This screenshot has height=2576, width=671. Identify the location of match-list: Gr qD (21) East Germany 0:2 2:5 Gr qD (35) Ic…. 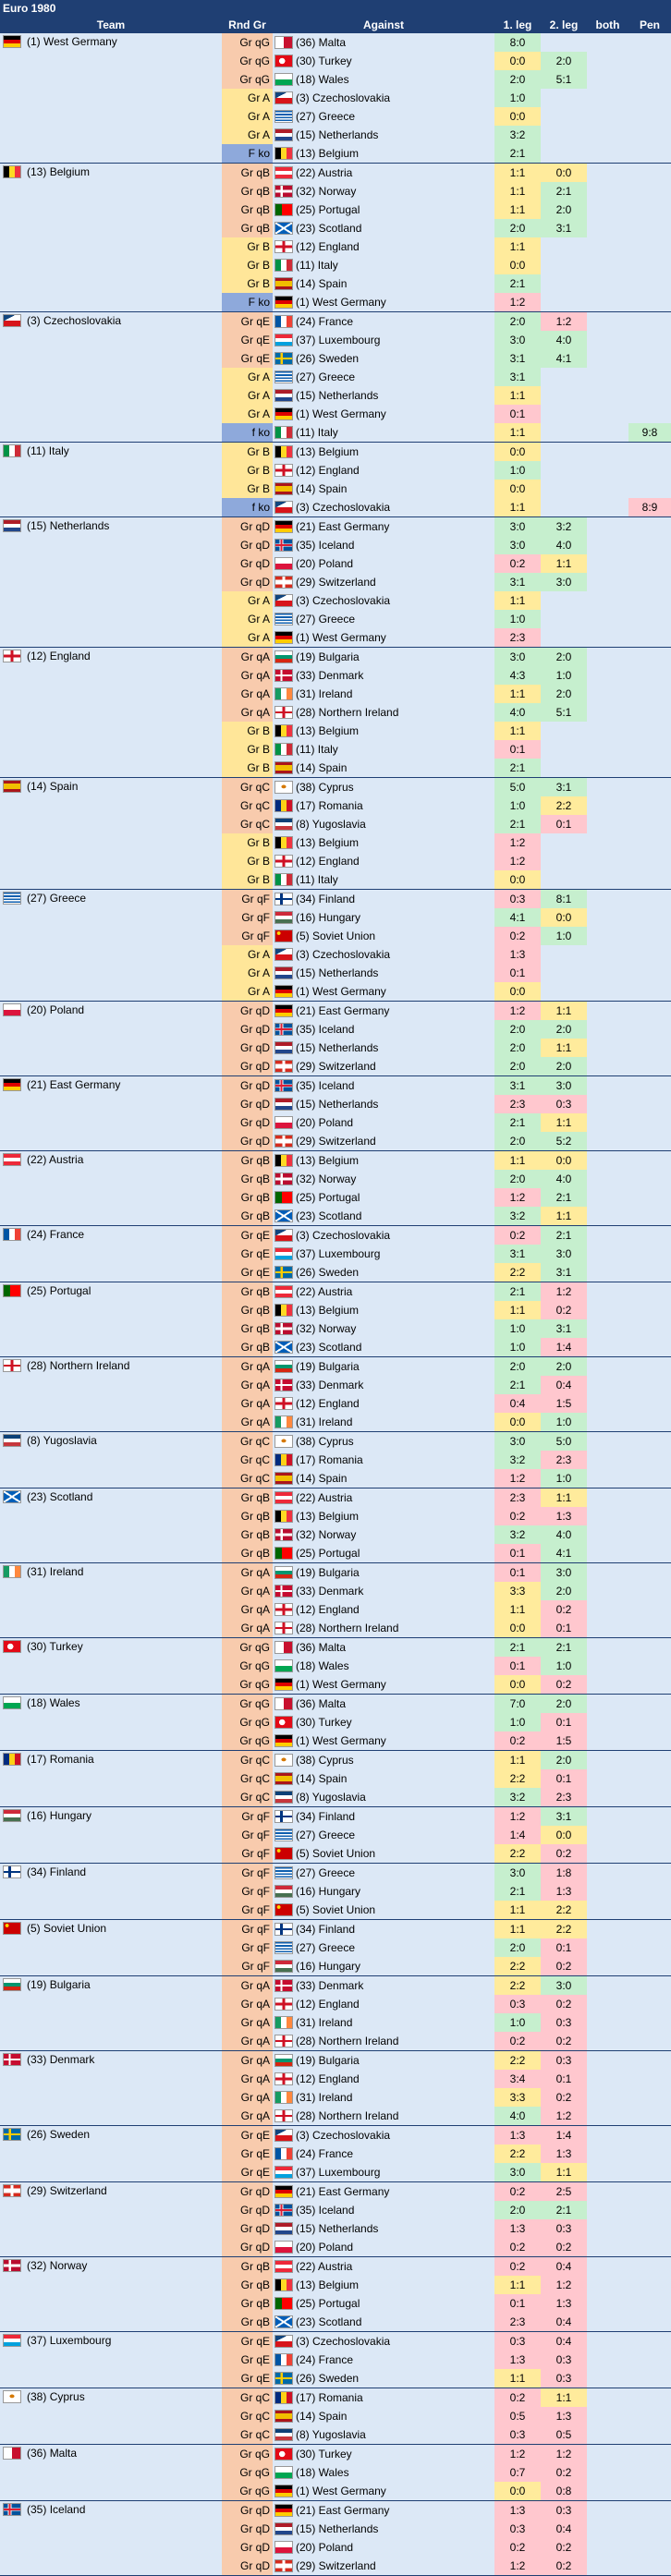
(446, 2219).